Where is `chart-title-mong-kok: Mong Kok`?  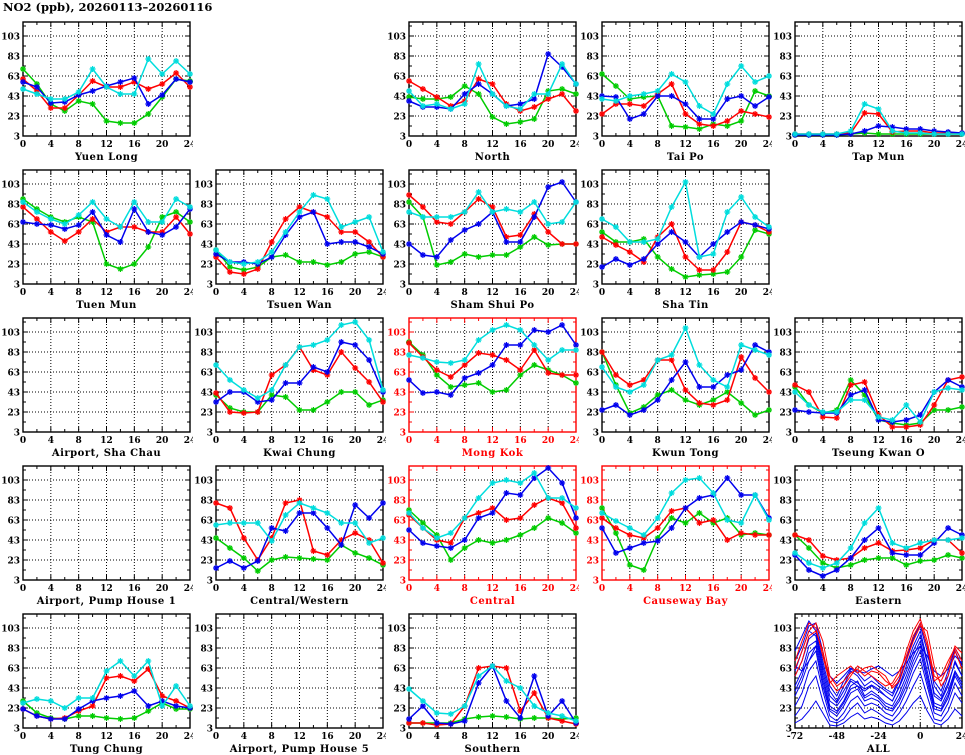 chart-title-mong-kok: Mong Kok is located at coordinates (493, 453).